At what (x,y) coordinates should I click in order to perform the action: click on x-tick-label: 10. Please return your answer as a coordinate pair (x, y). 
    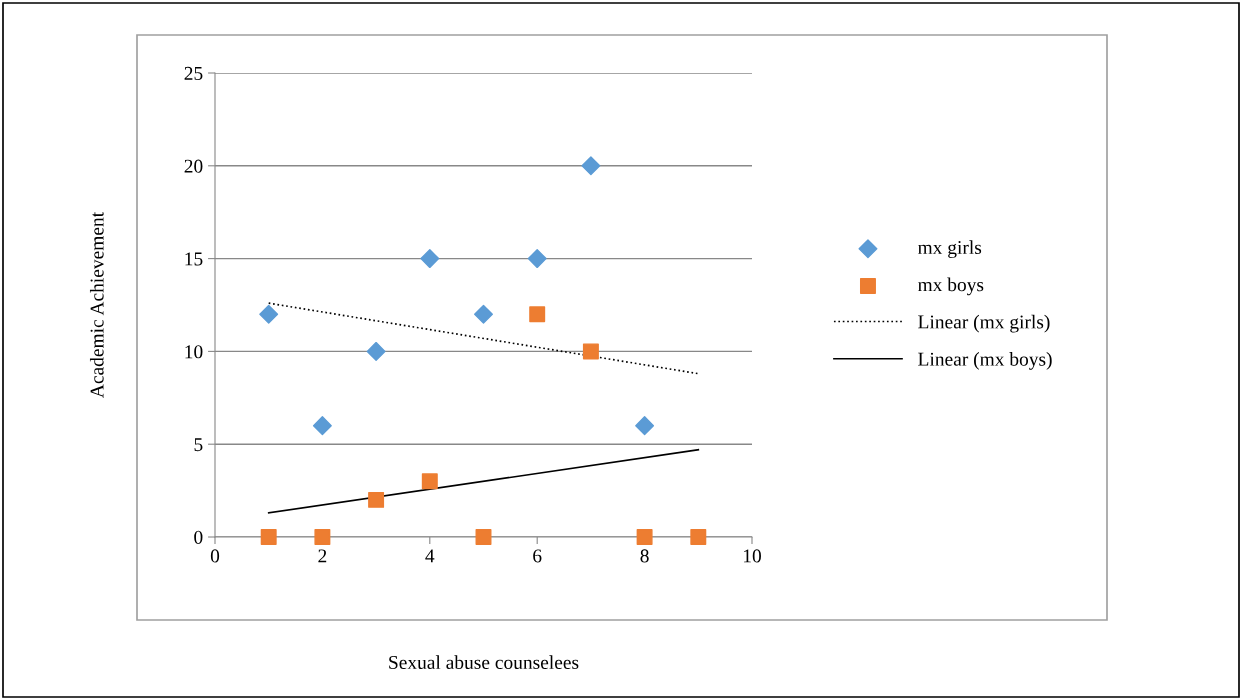
    Looking at the image, I should click on (752, 556).